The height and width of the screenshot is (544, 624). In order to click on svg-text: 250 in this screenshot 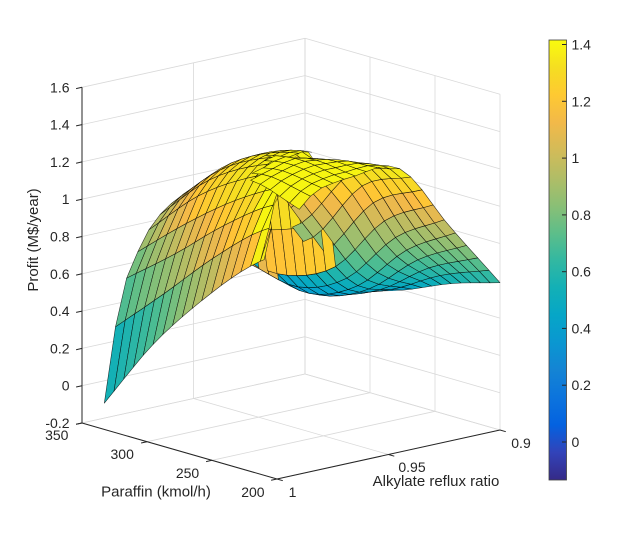, I will do `click(188, 473)`.